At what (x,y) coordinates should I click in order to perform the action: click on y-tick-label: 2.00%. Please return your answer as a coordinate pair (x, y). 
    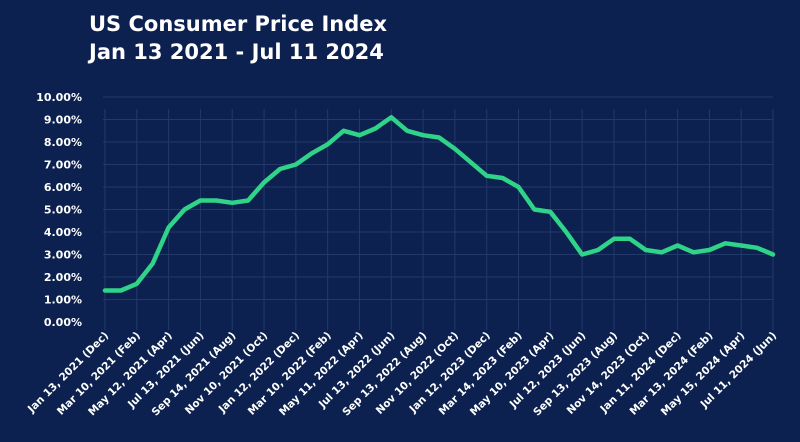
    Looking at the image, I should click on (63, 277).